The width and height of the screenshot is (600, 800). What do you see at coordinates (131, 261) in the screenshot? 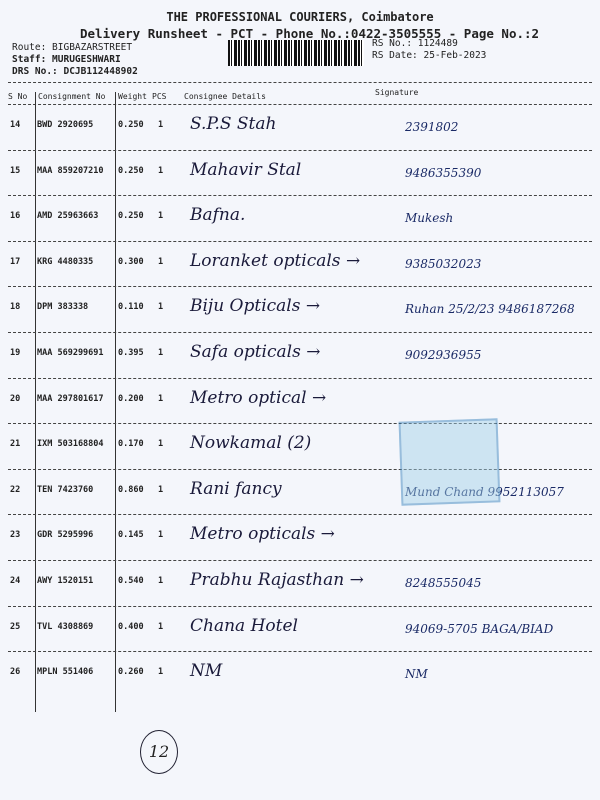
I see `row-weight: 0.300` at bounding box center [131, 261].